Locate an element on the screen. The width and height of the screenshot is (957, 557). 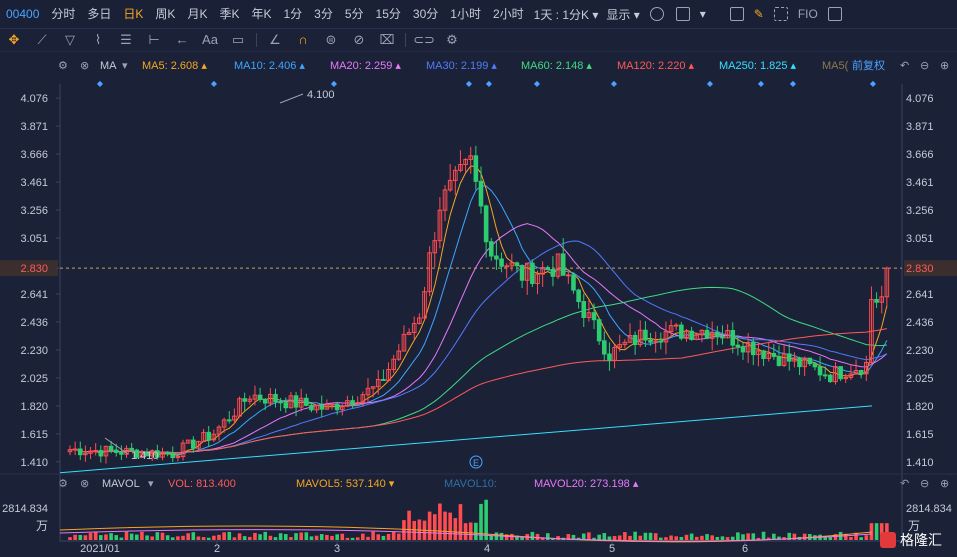
text-tool-icon: Aa is located at coordinates (210, 39).